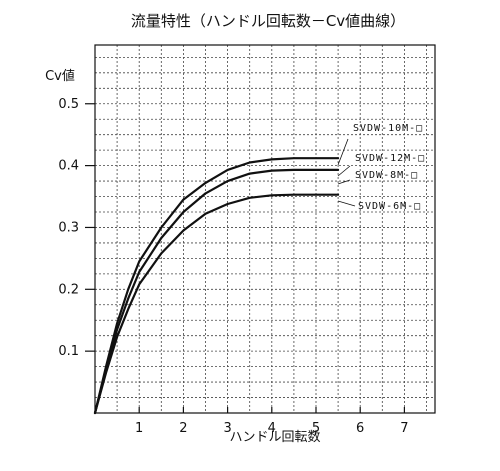  I want to click on x-tick-label: 3, so click(227, 428).